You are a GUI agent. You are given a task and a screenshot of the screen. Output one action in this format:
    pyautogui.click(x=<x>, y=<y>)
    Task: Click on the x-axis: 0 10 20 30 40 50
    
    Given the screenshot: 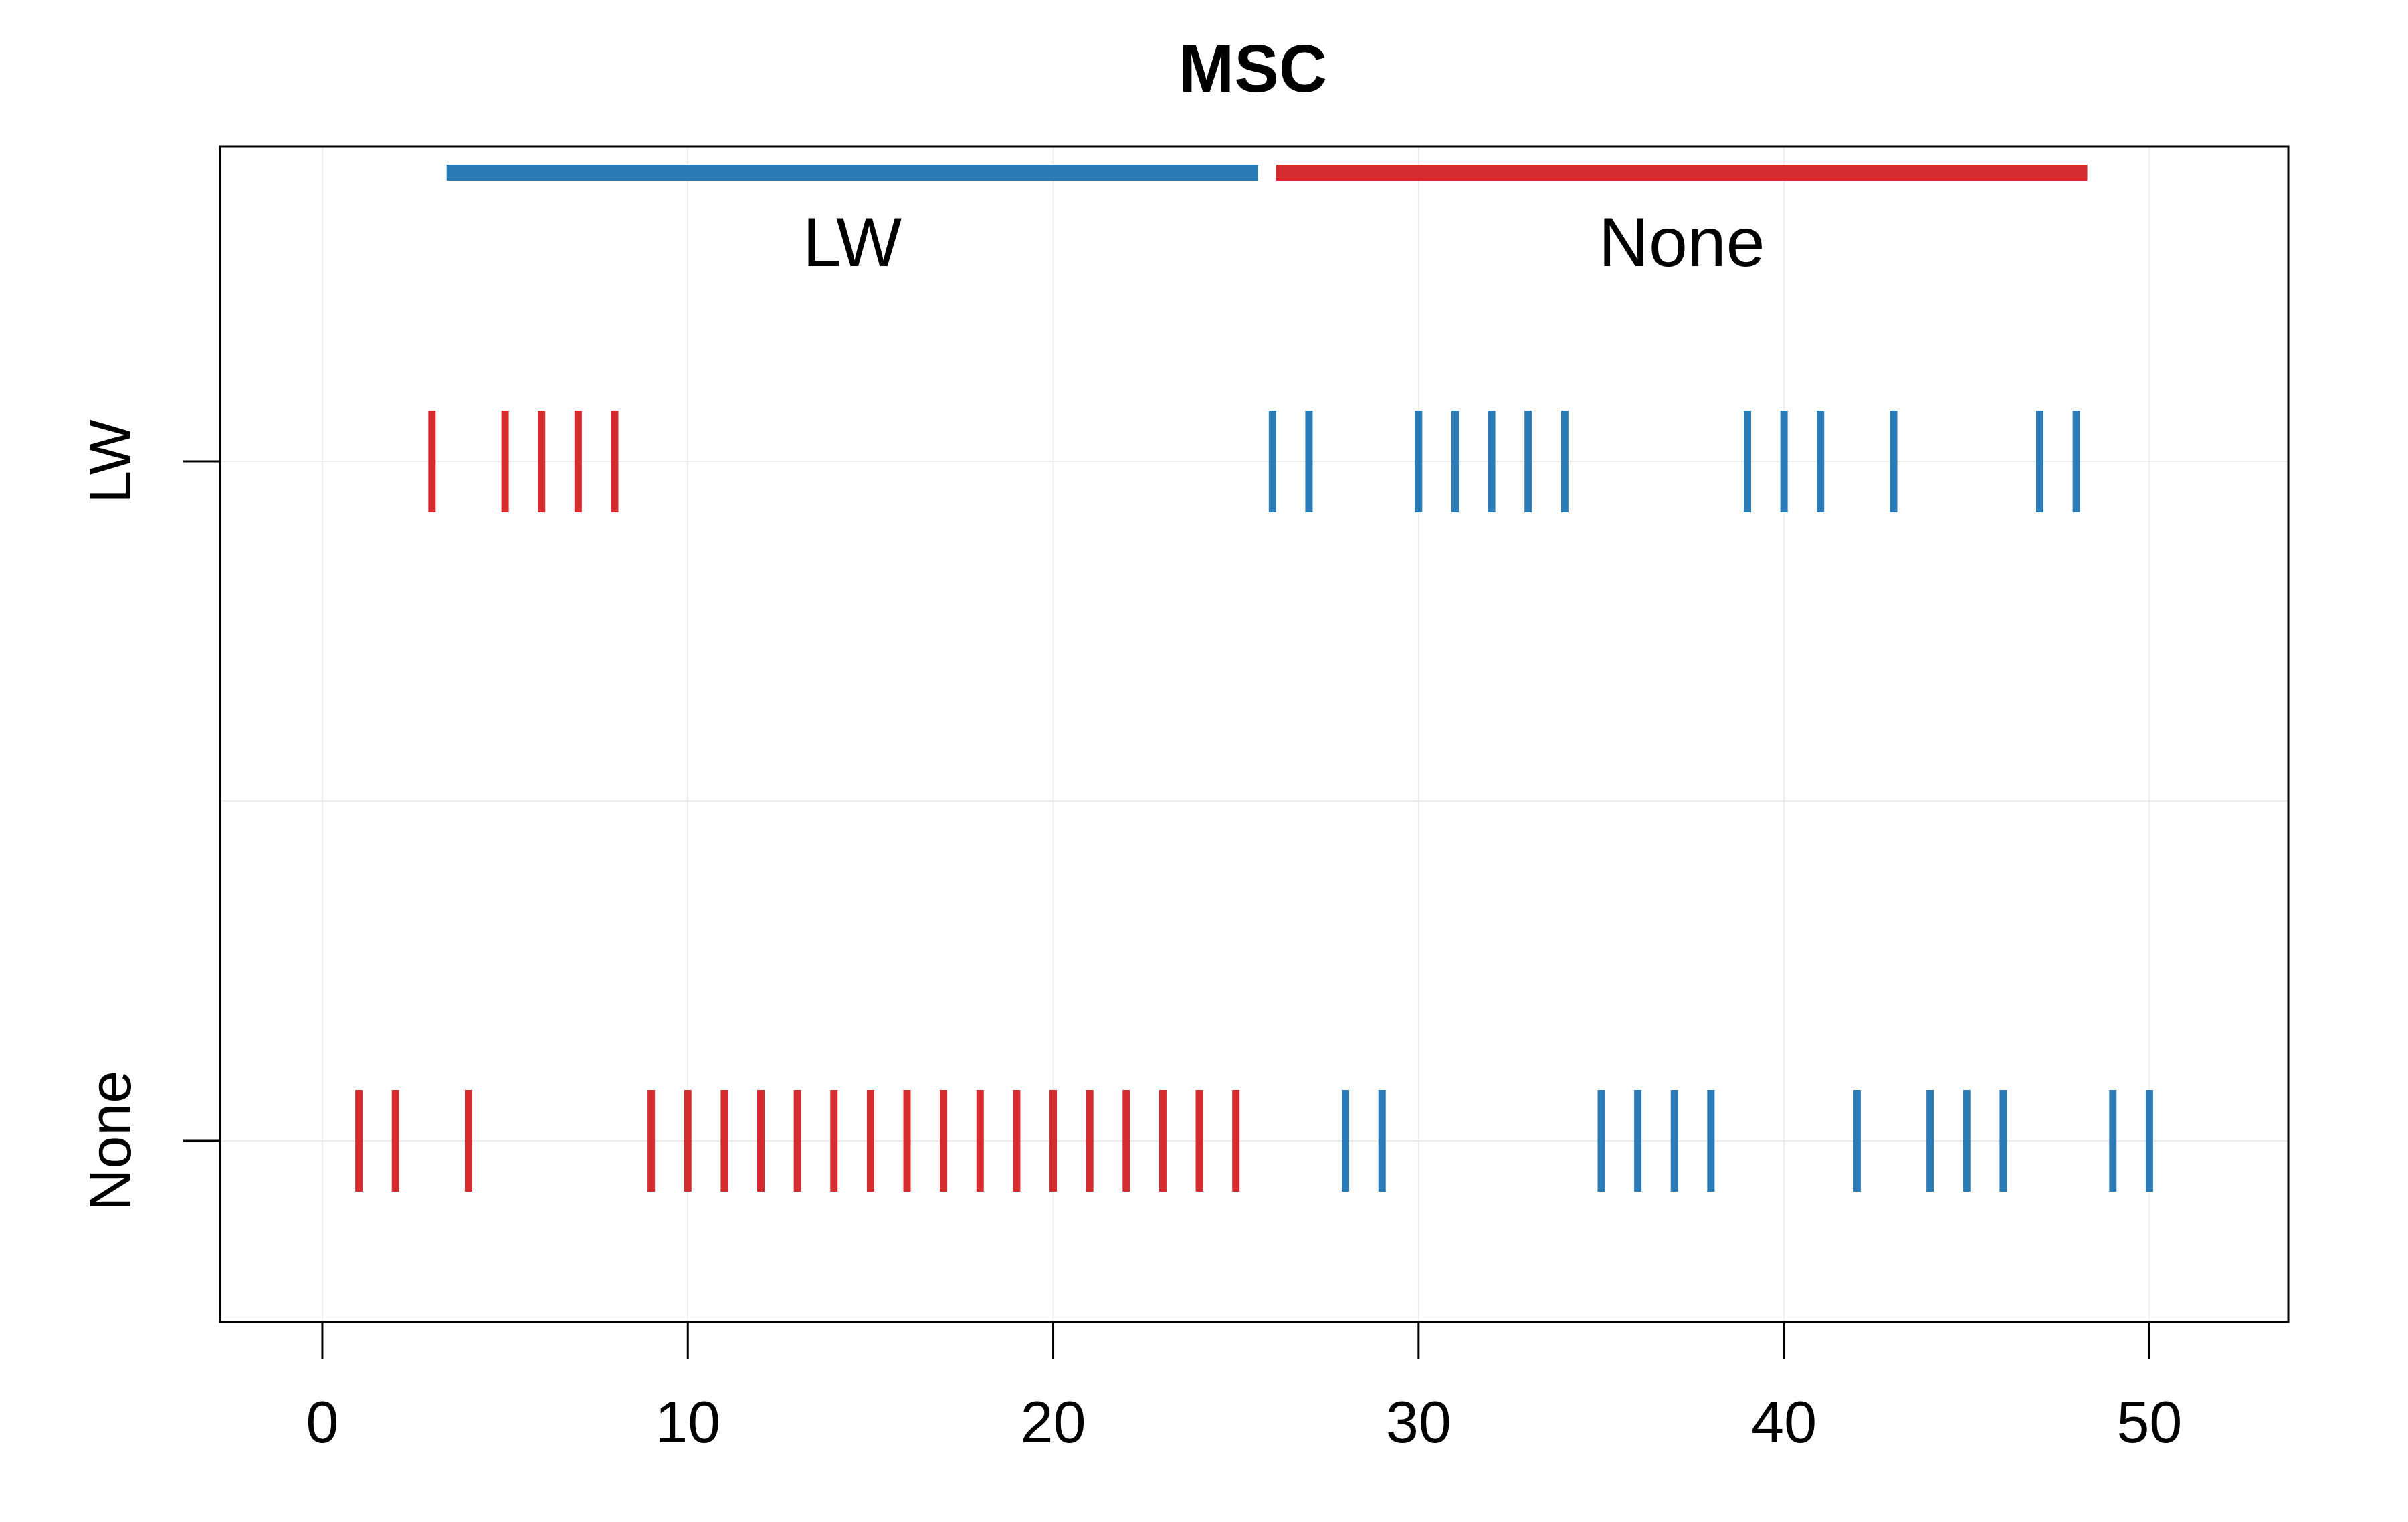 What is the action you would take?
    pyautogui.click(x=1244, y=1388)
    